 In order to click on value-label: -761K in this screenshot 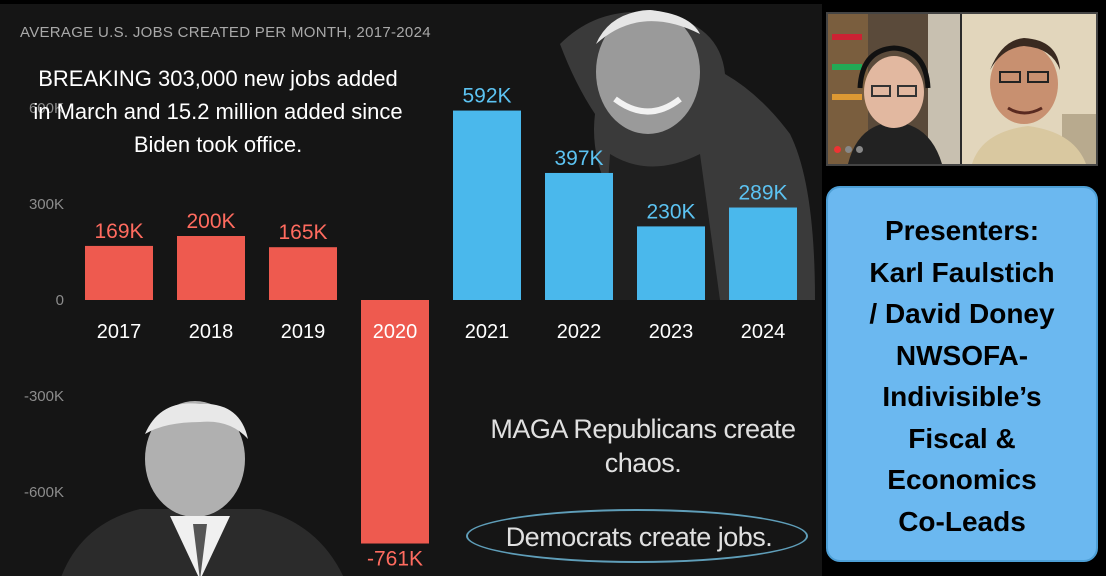, I will do `click(395, 559)`.